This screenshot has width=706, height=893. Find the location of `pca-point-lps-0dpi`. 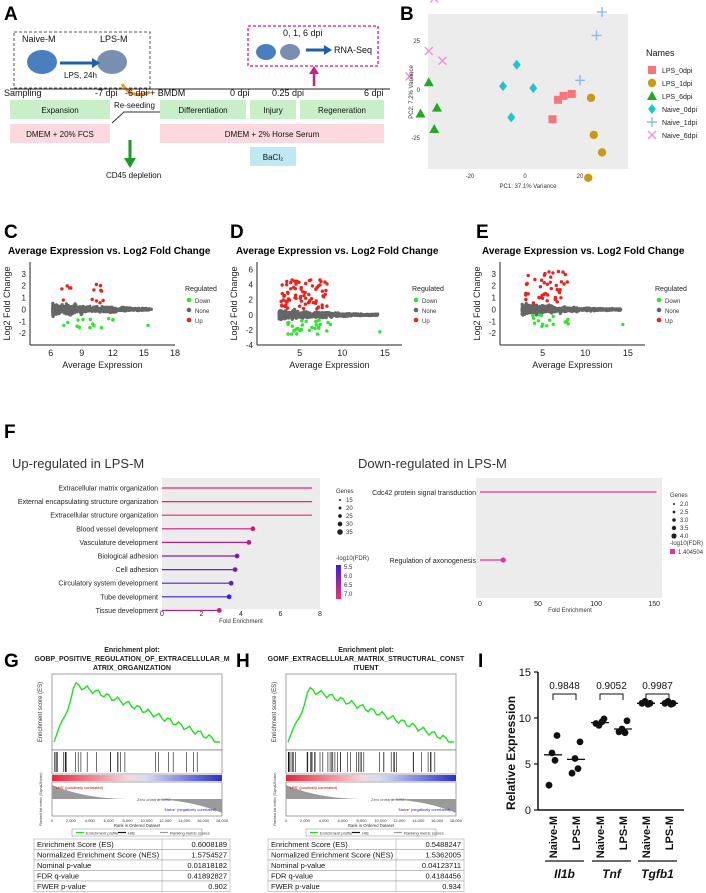

pca-point-lps-0dpi is located at coordinates (558, 99).